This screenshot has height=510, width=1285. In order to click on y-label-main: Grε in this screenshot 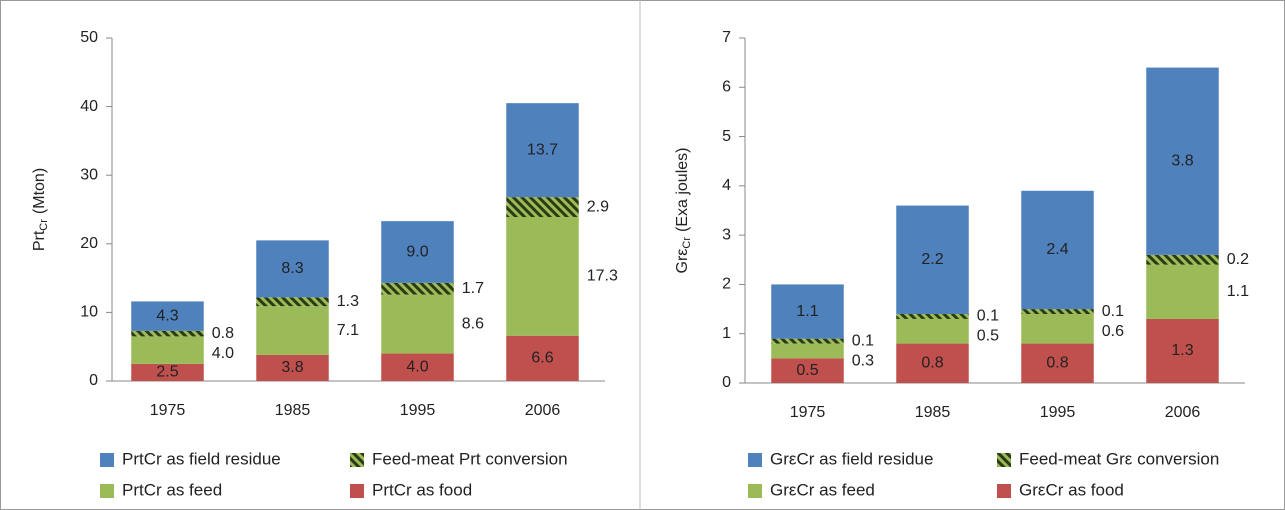, I will do `click(682, 261)`.